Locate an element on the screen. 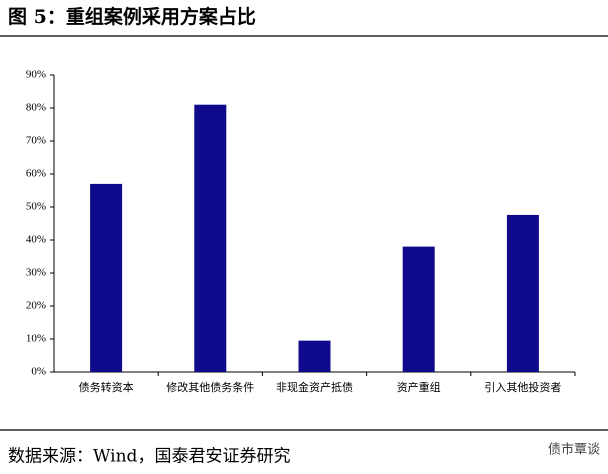 This screenshot has width=608, height=474. x-tick-label: 非现金资产抵债 is located at coordinates (314, 387).